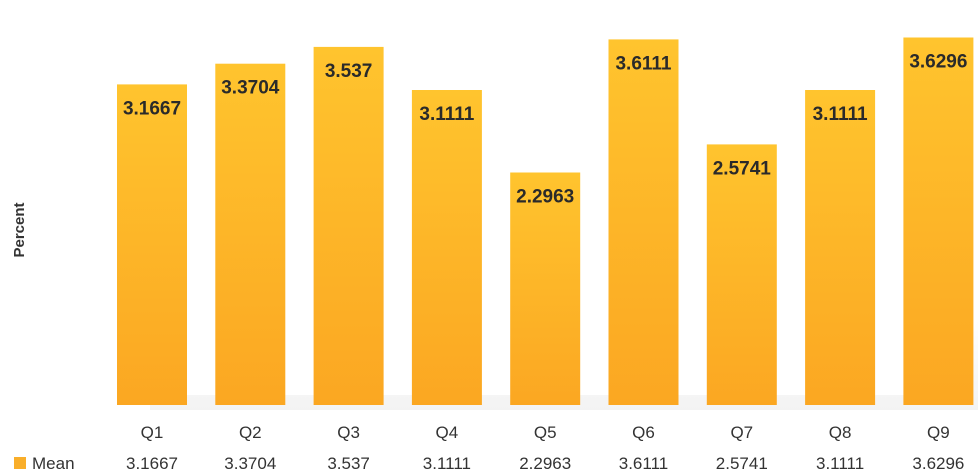 The width and height of the screenshot is (978, 473). I want to click on category-label-q1: Q1, so click(152, 432).